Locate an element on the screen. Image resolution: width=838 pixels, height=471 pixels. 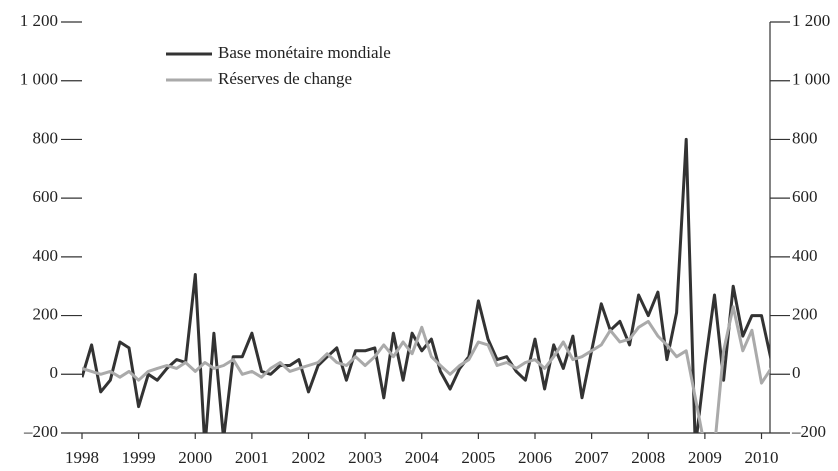
y-tick-label: 1 000 is located at coordinates (39, 79).